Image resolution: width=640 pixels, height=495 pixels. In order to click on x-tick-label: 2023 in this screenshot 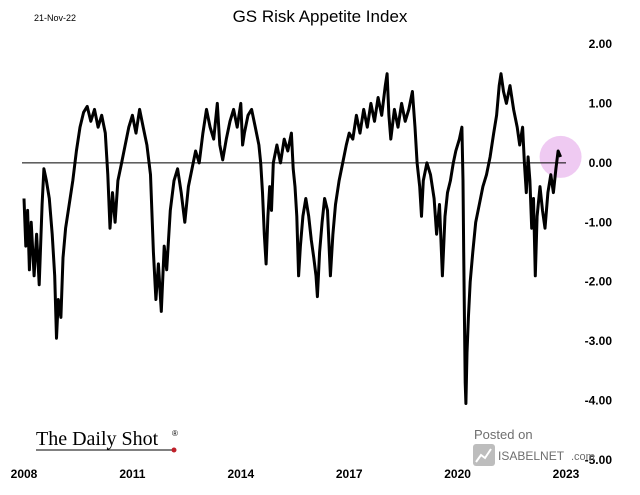, I will do `click(566, 474)`.